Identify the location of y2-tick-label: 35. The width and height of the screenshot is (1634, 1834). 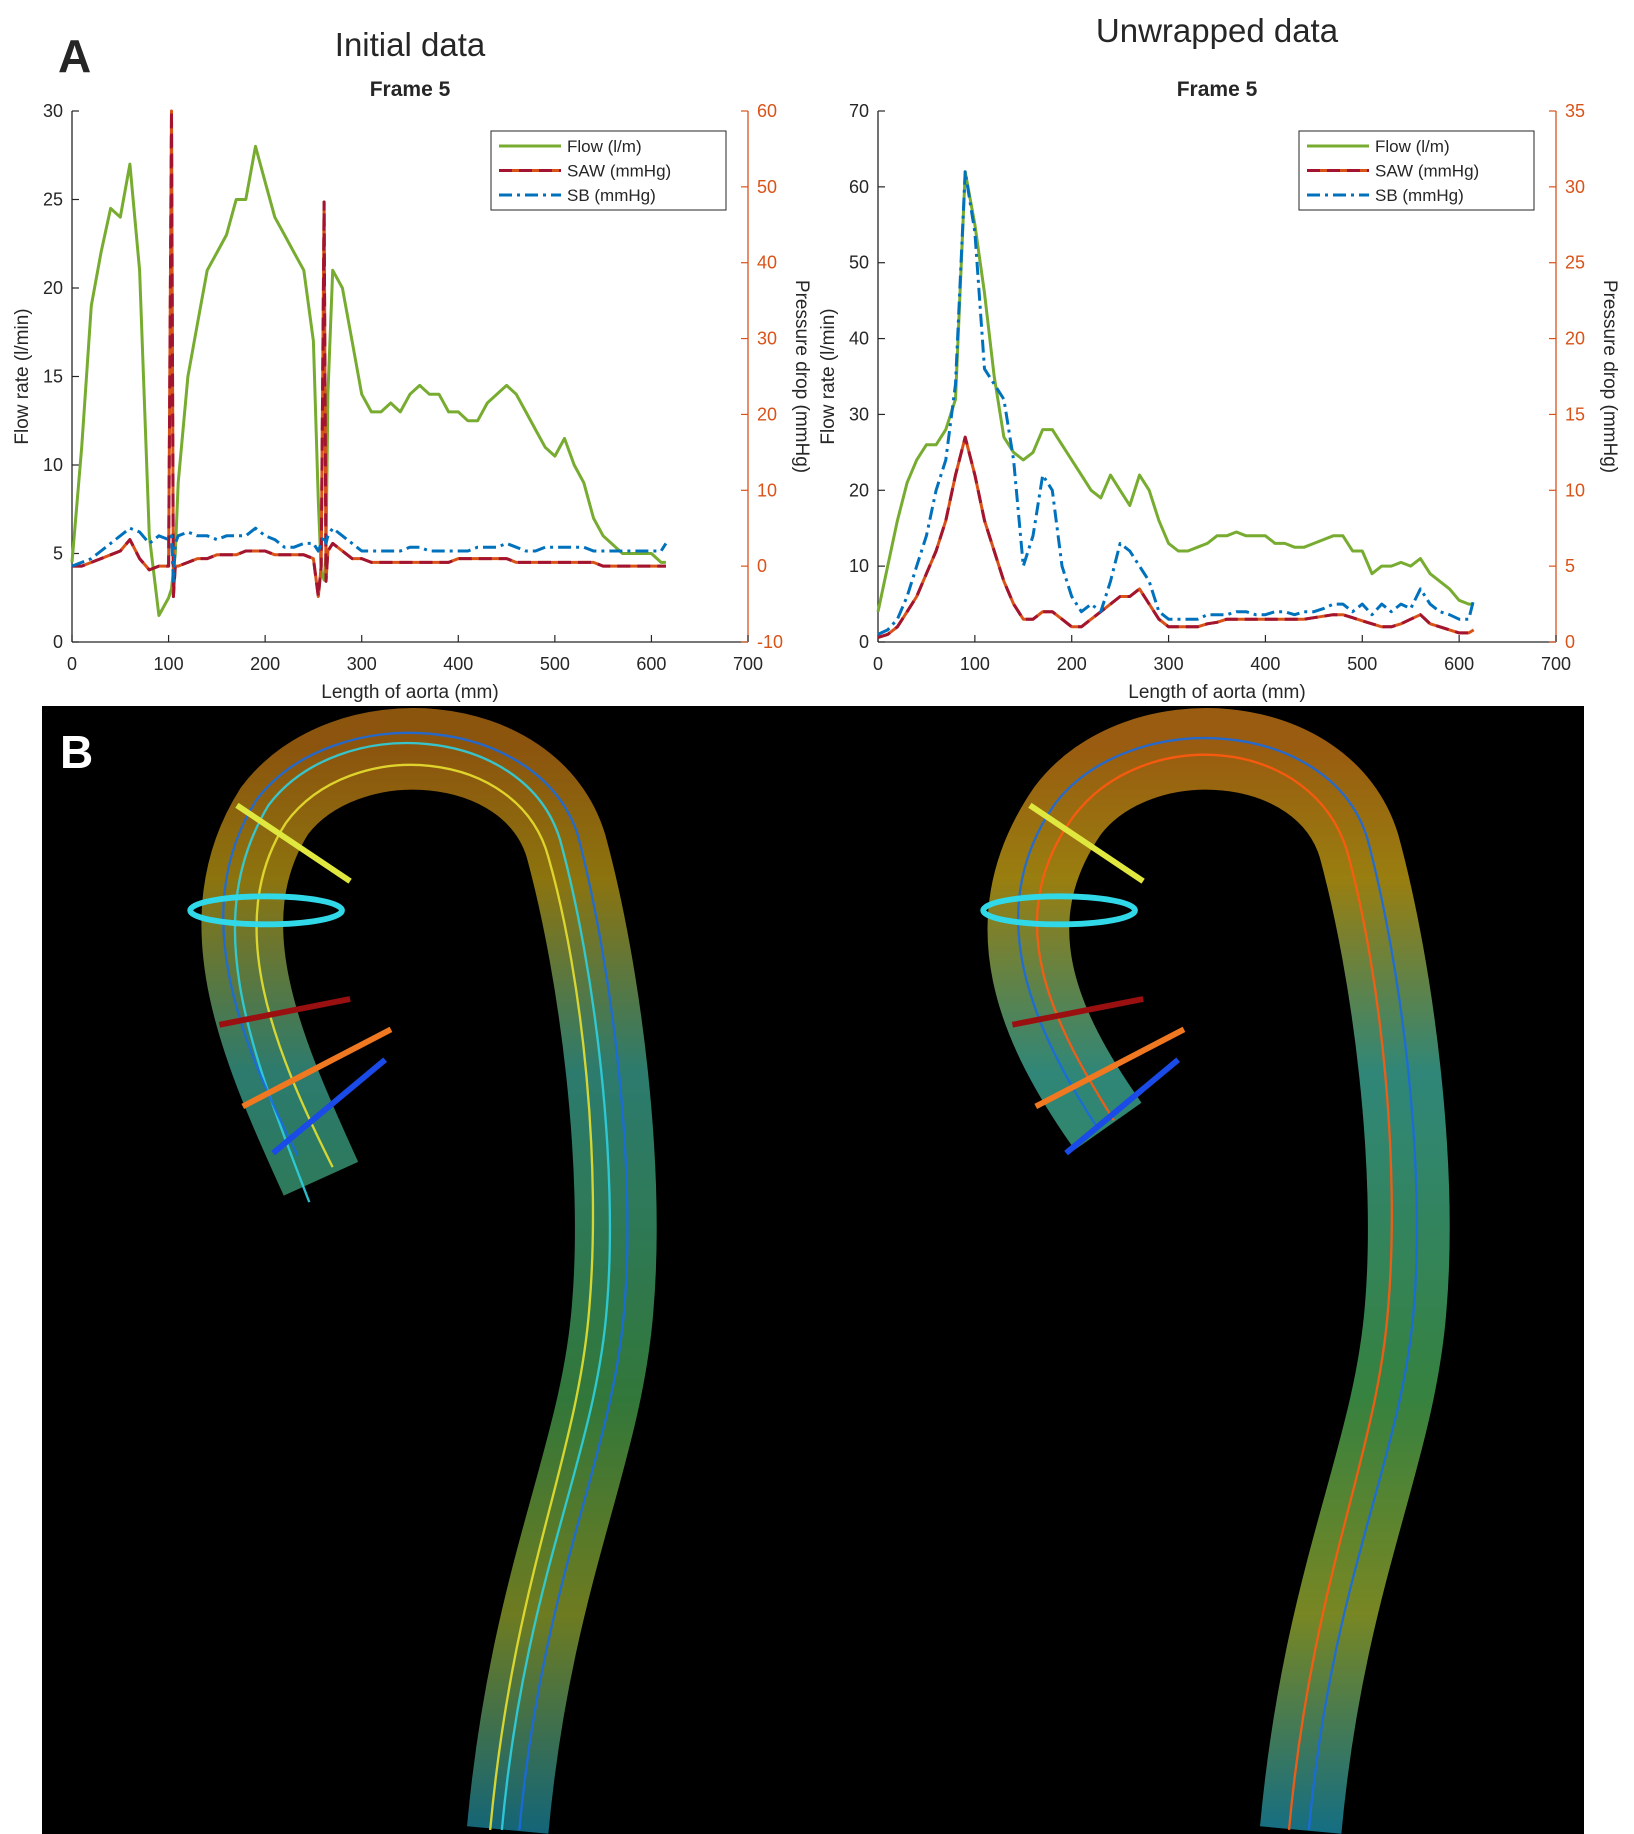
(1575, 111).